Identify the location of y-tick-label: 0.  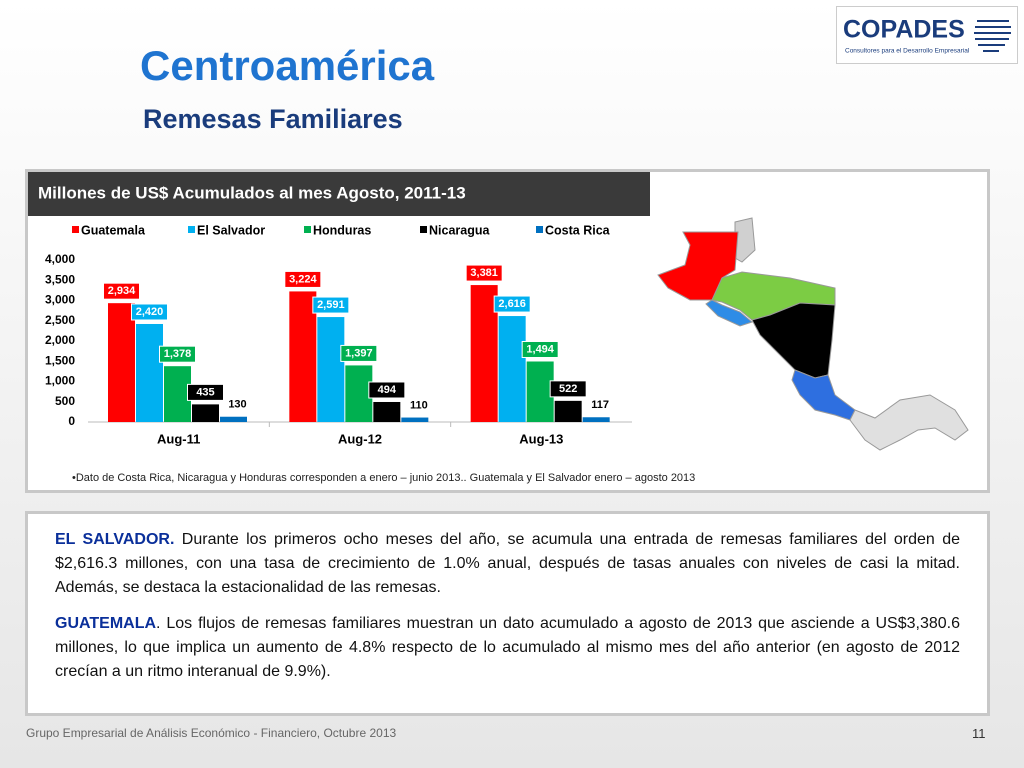
(71, 421).